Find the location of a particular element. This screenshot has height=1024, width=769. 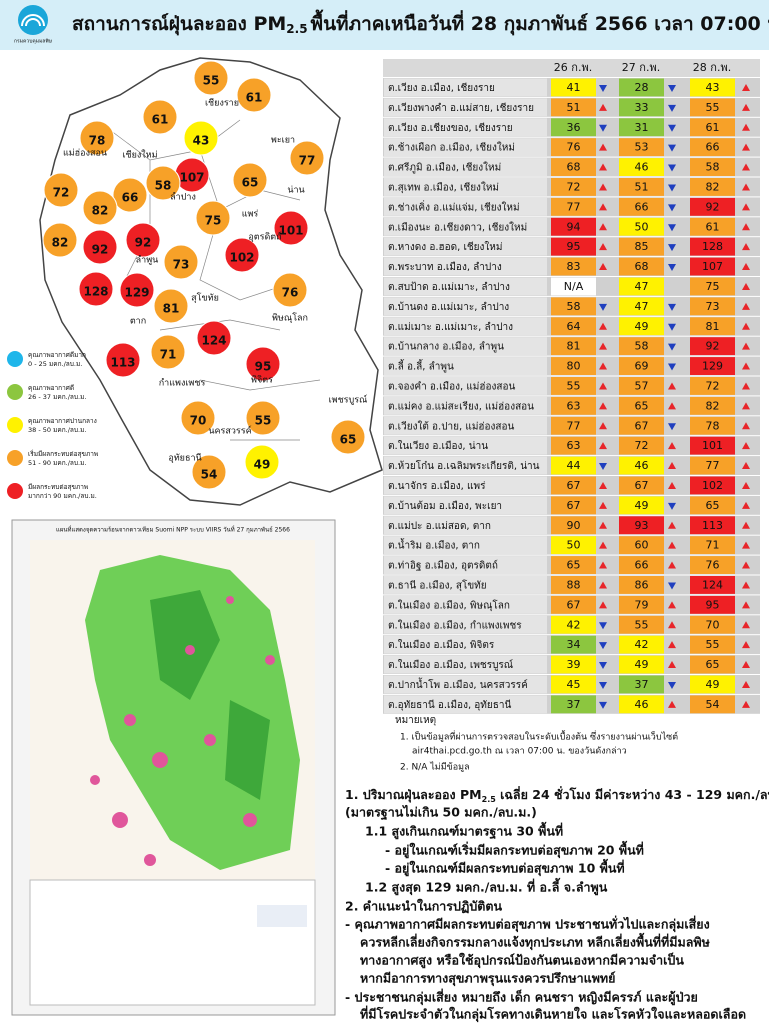

province-label: สุโขทัย is located at coordinates (205, 298).